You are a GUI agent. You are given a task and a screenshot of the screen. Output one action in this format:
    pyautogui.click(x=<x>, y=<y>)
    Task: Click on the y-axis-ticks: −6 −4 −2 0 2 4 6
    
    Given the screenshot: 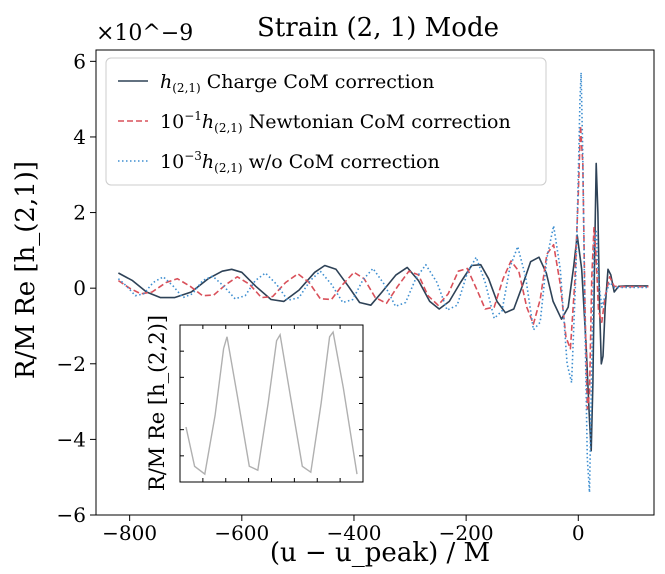 What is the action you would take?
    pyautogui.click(x=76, y=288)
    